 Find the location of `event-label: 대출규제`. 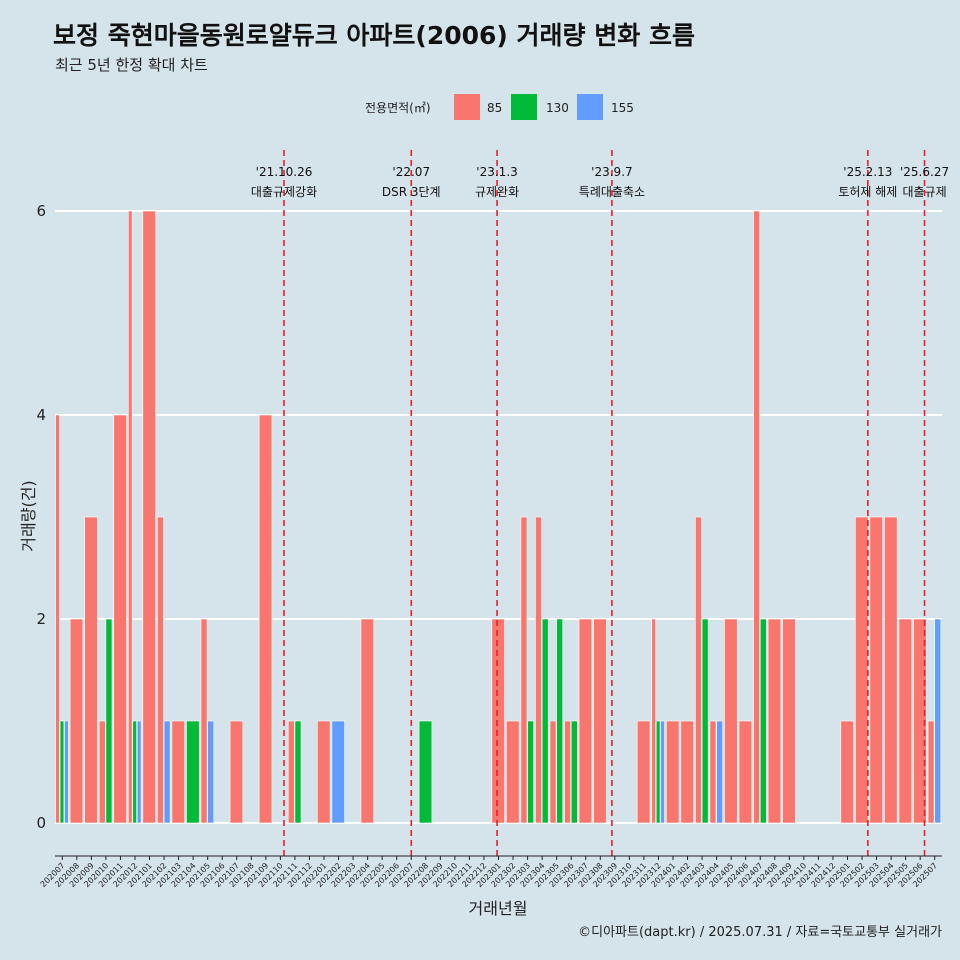

event-label: 대출규제 is located at coordinates (924, 192).